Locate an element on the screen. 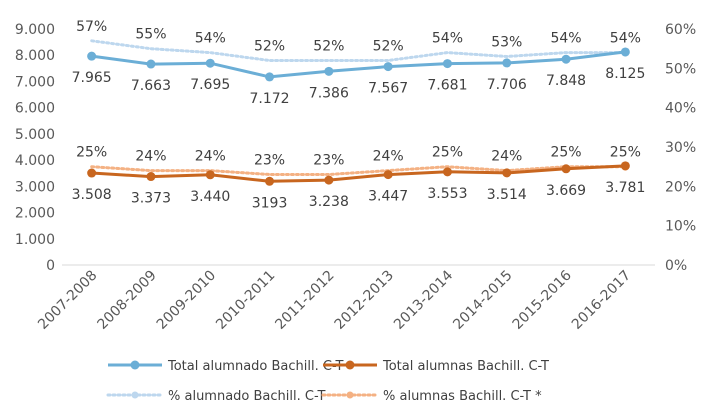  data-label: 7.172 is located at coordinates (270, 99).